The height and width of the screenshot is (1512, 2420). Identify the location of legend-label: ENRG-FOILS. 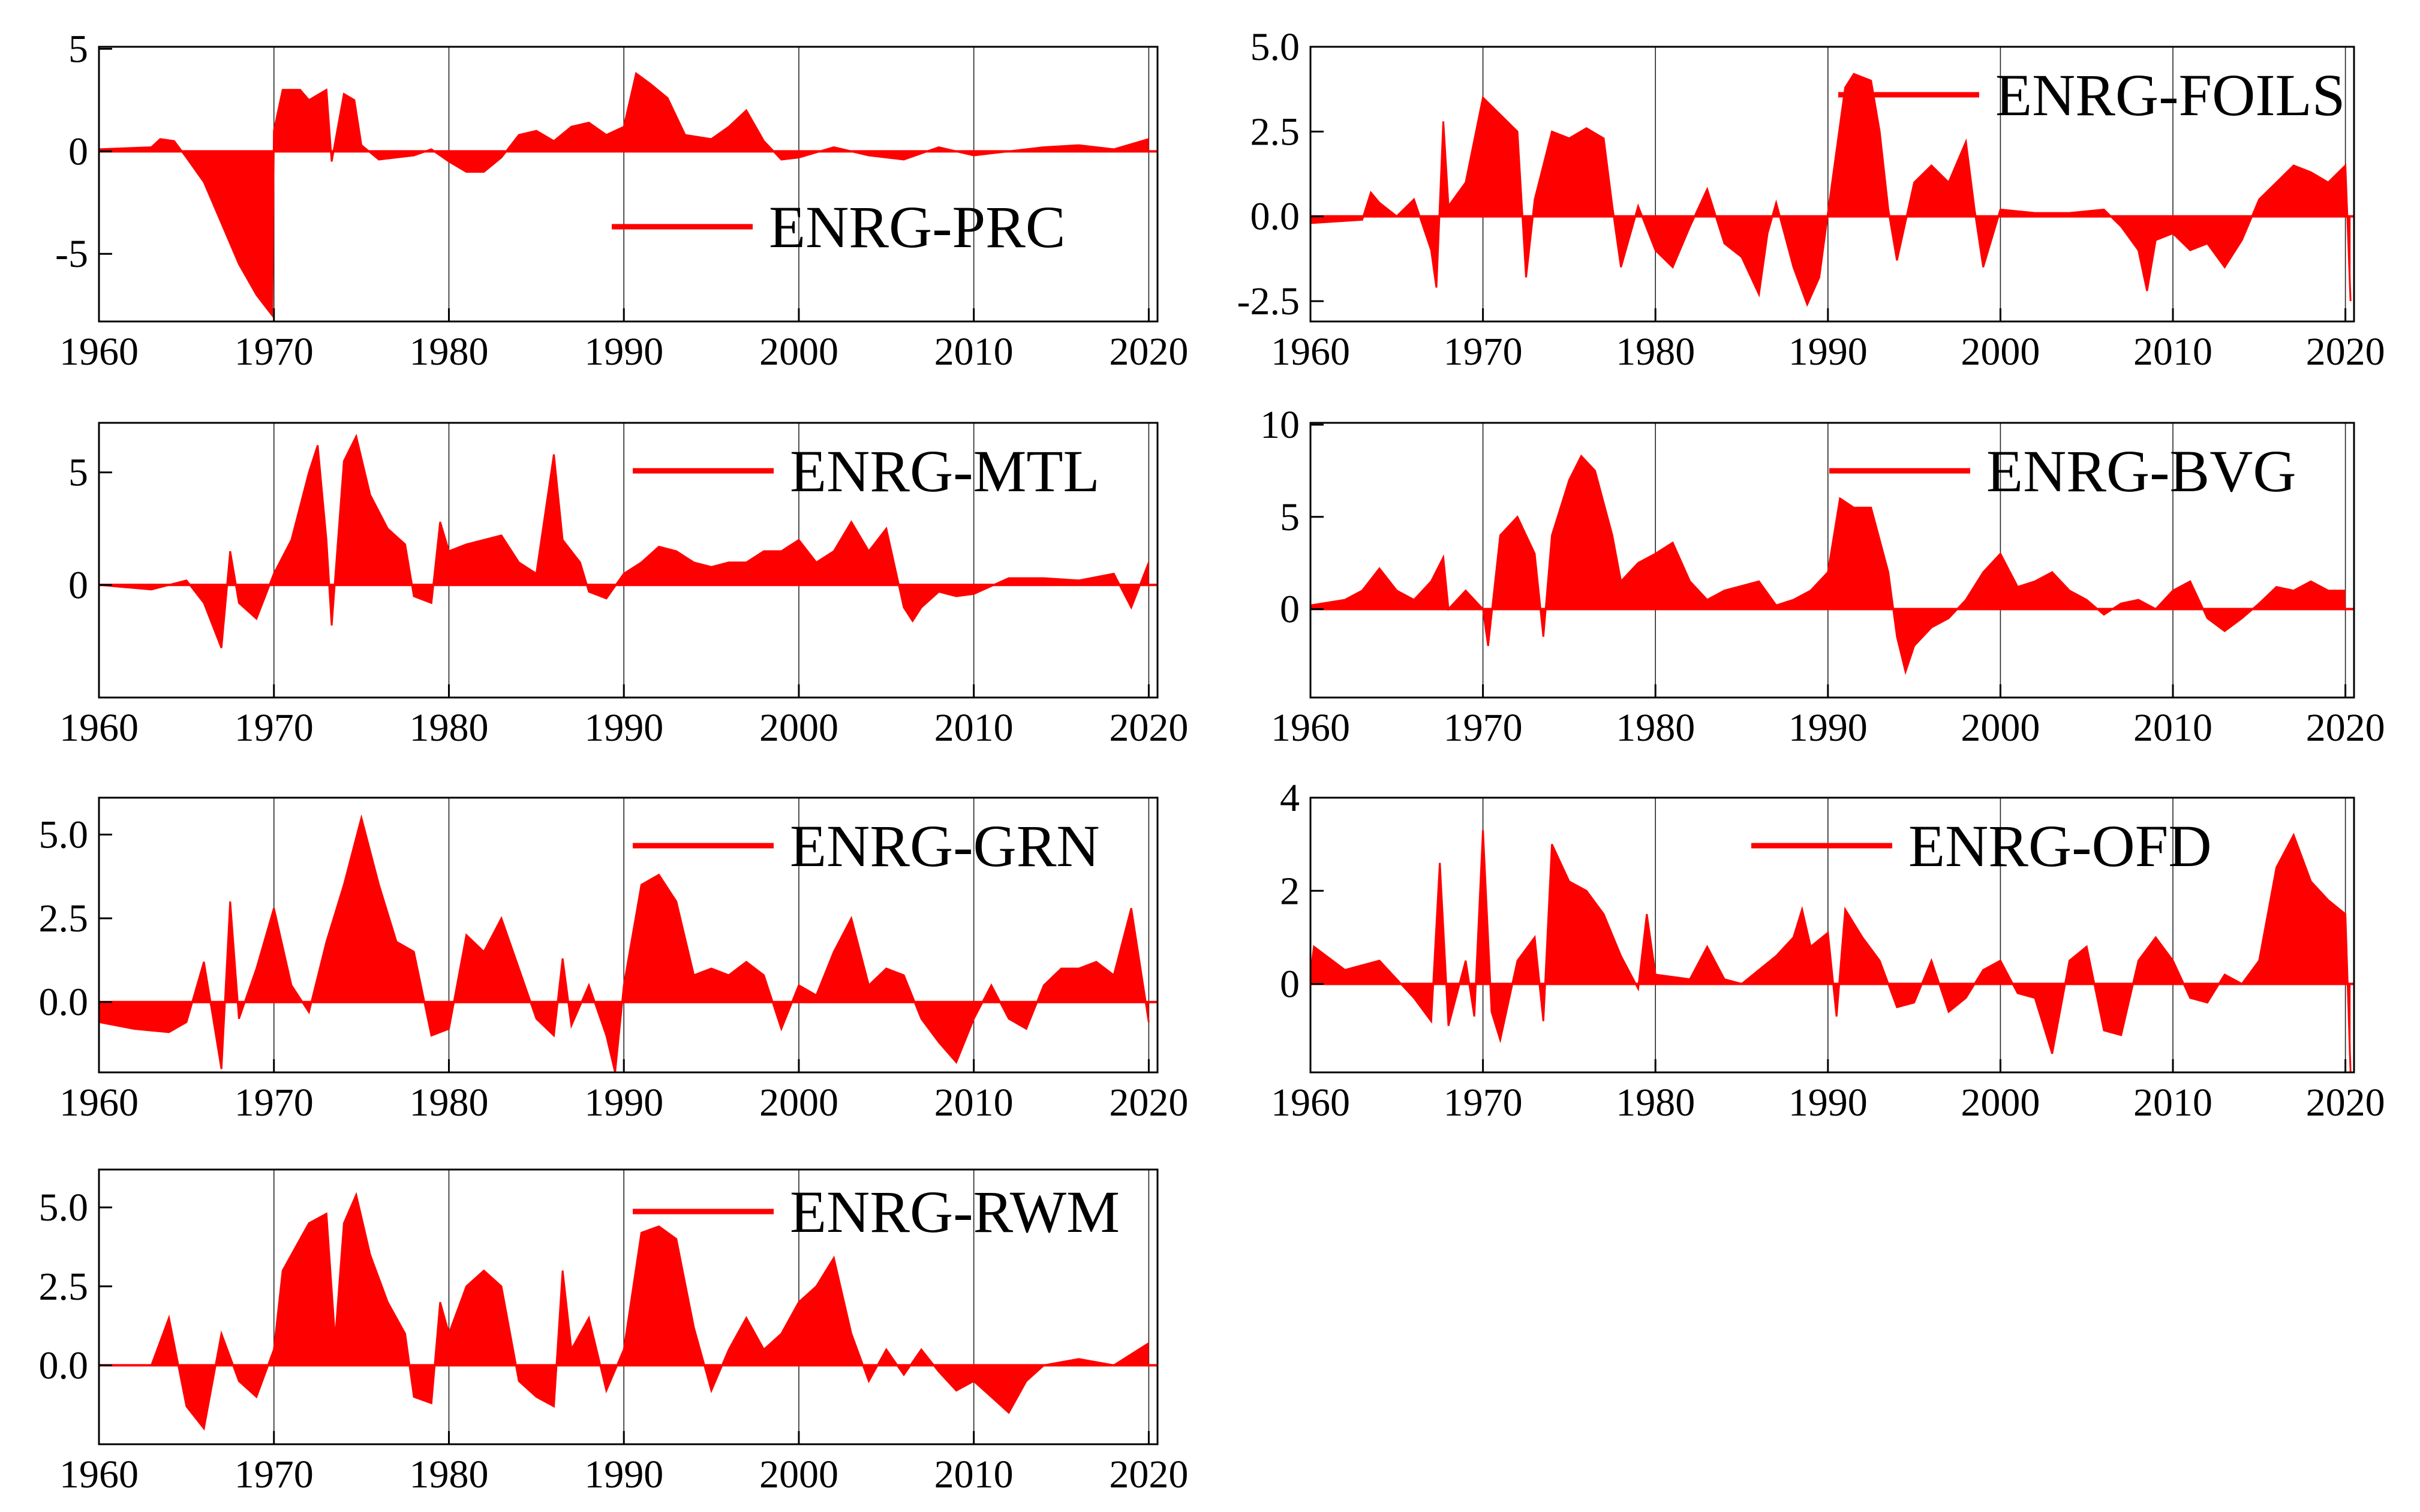
(2170, 95).